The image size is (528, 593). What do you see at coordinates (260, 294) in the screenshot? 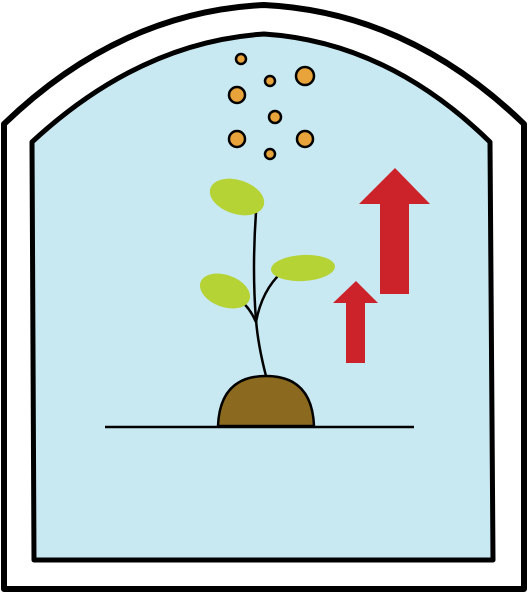
I see `stem` at bounding box center [260, 294].